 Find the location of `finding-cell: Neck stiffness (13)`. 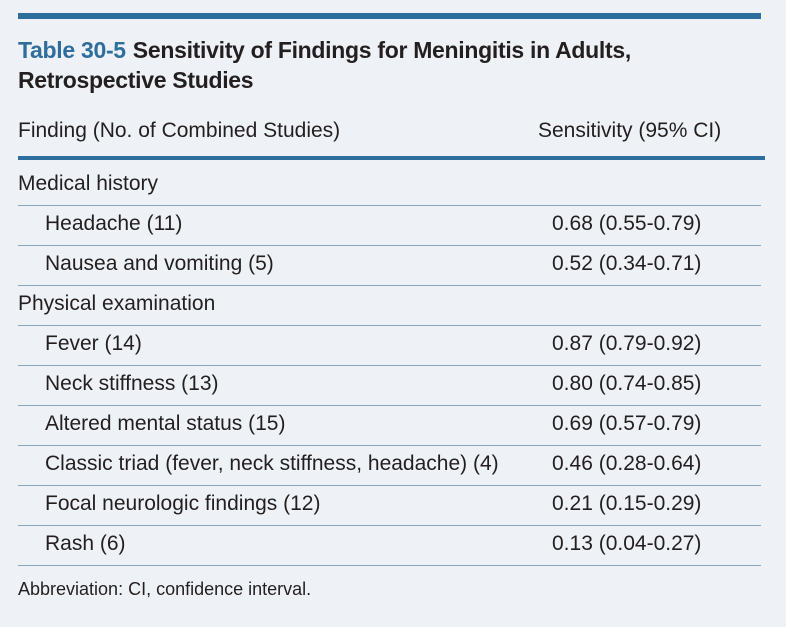

finding-cell: Neck stiffness (13) is located at coordinates (132, 383).